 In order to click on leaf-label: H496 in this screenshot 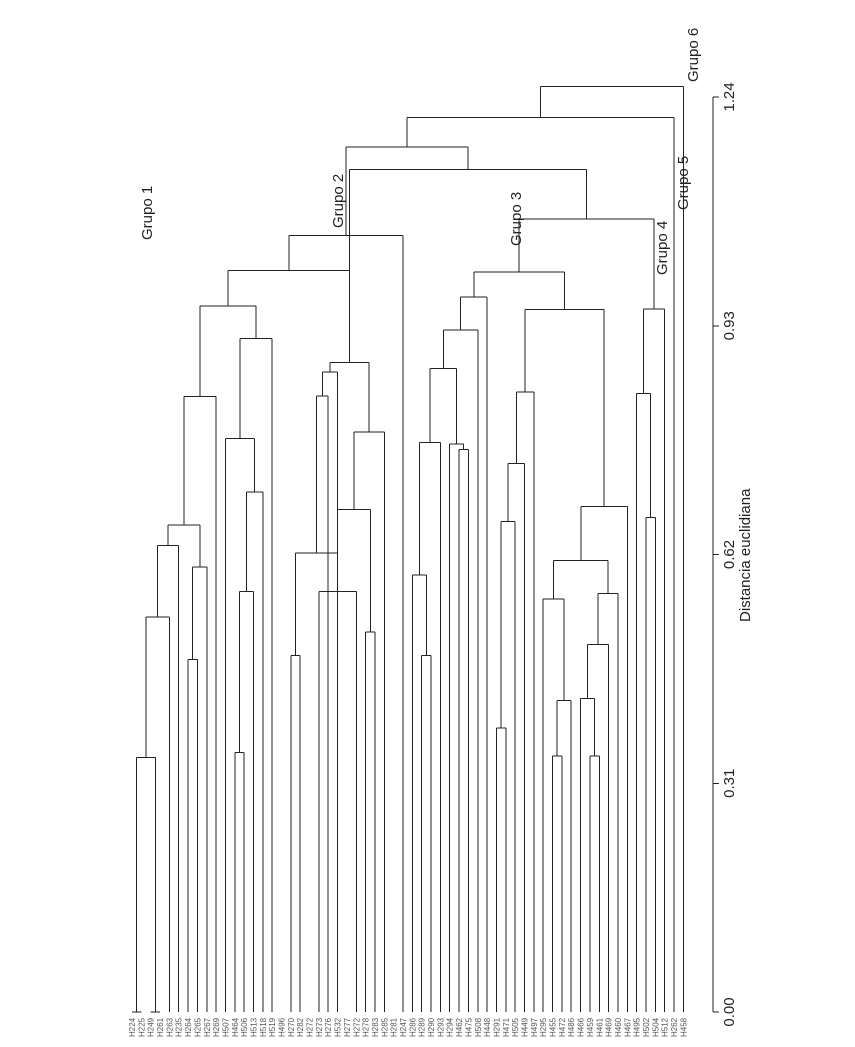, I will do `click(282, 1027)`.